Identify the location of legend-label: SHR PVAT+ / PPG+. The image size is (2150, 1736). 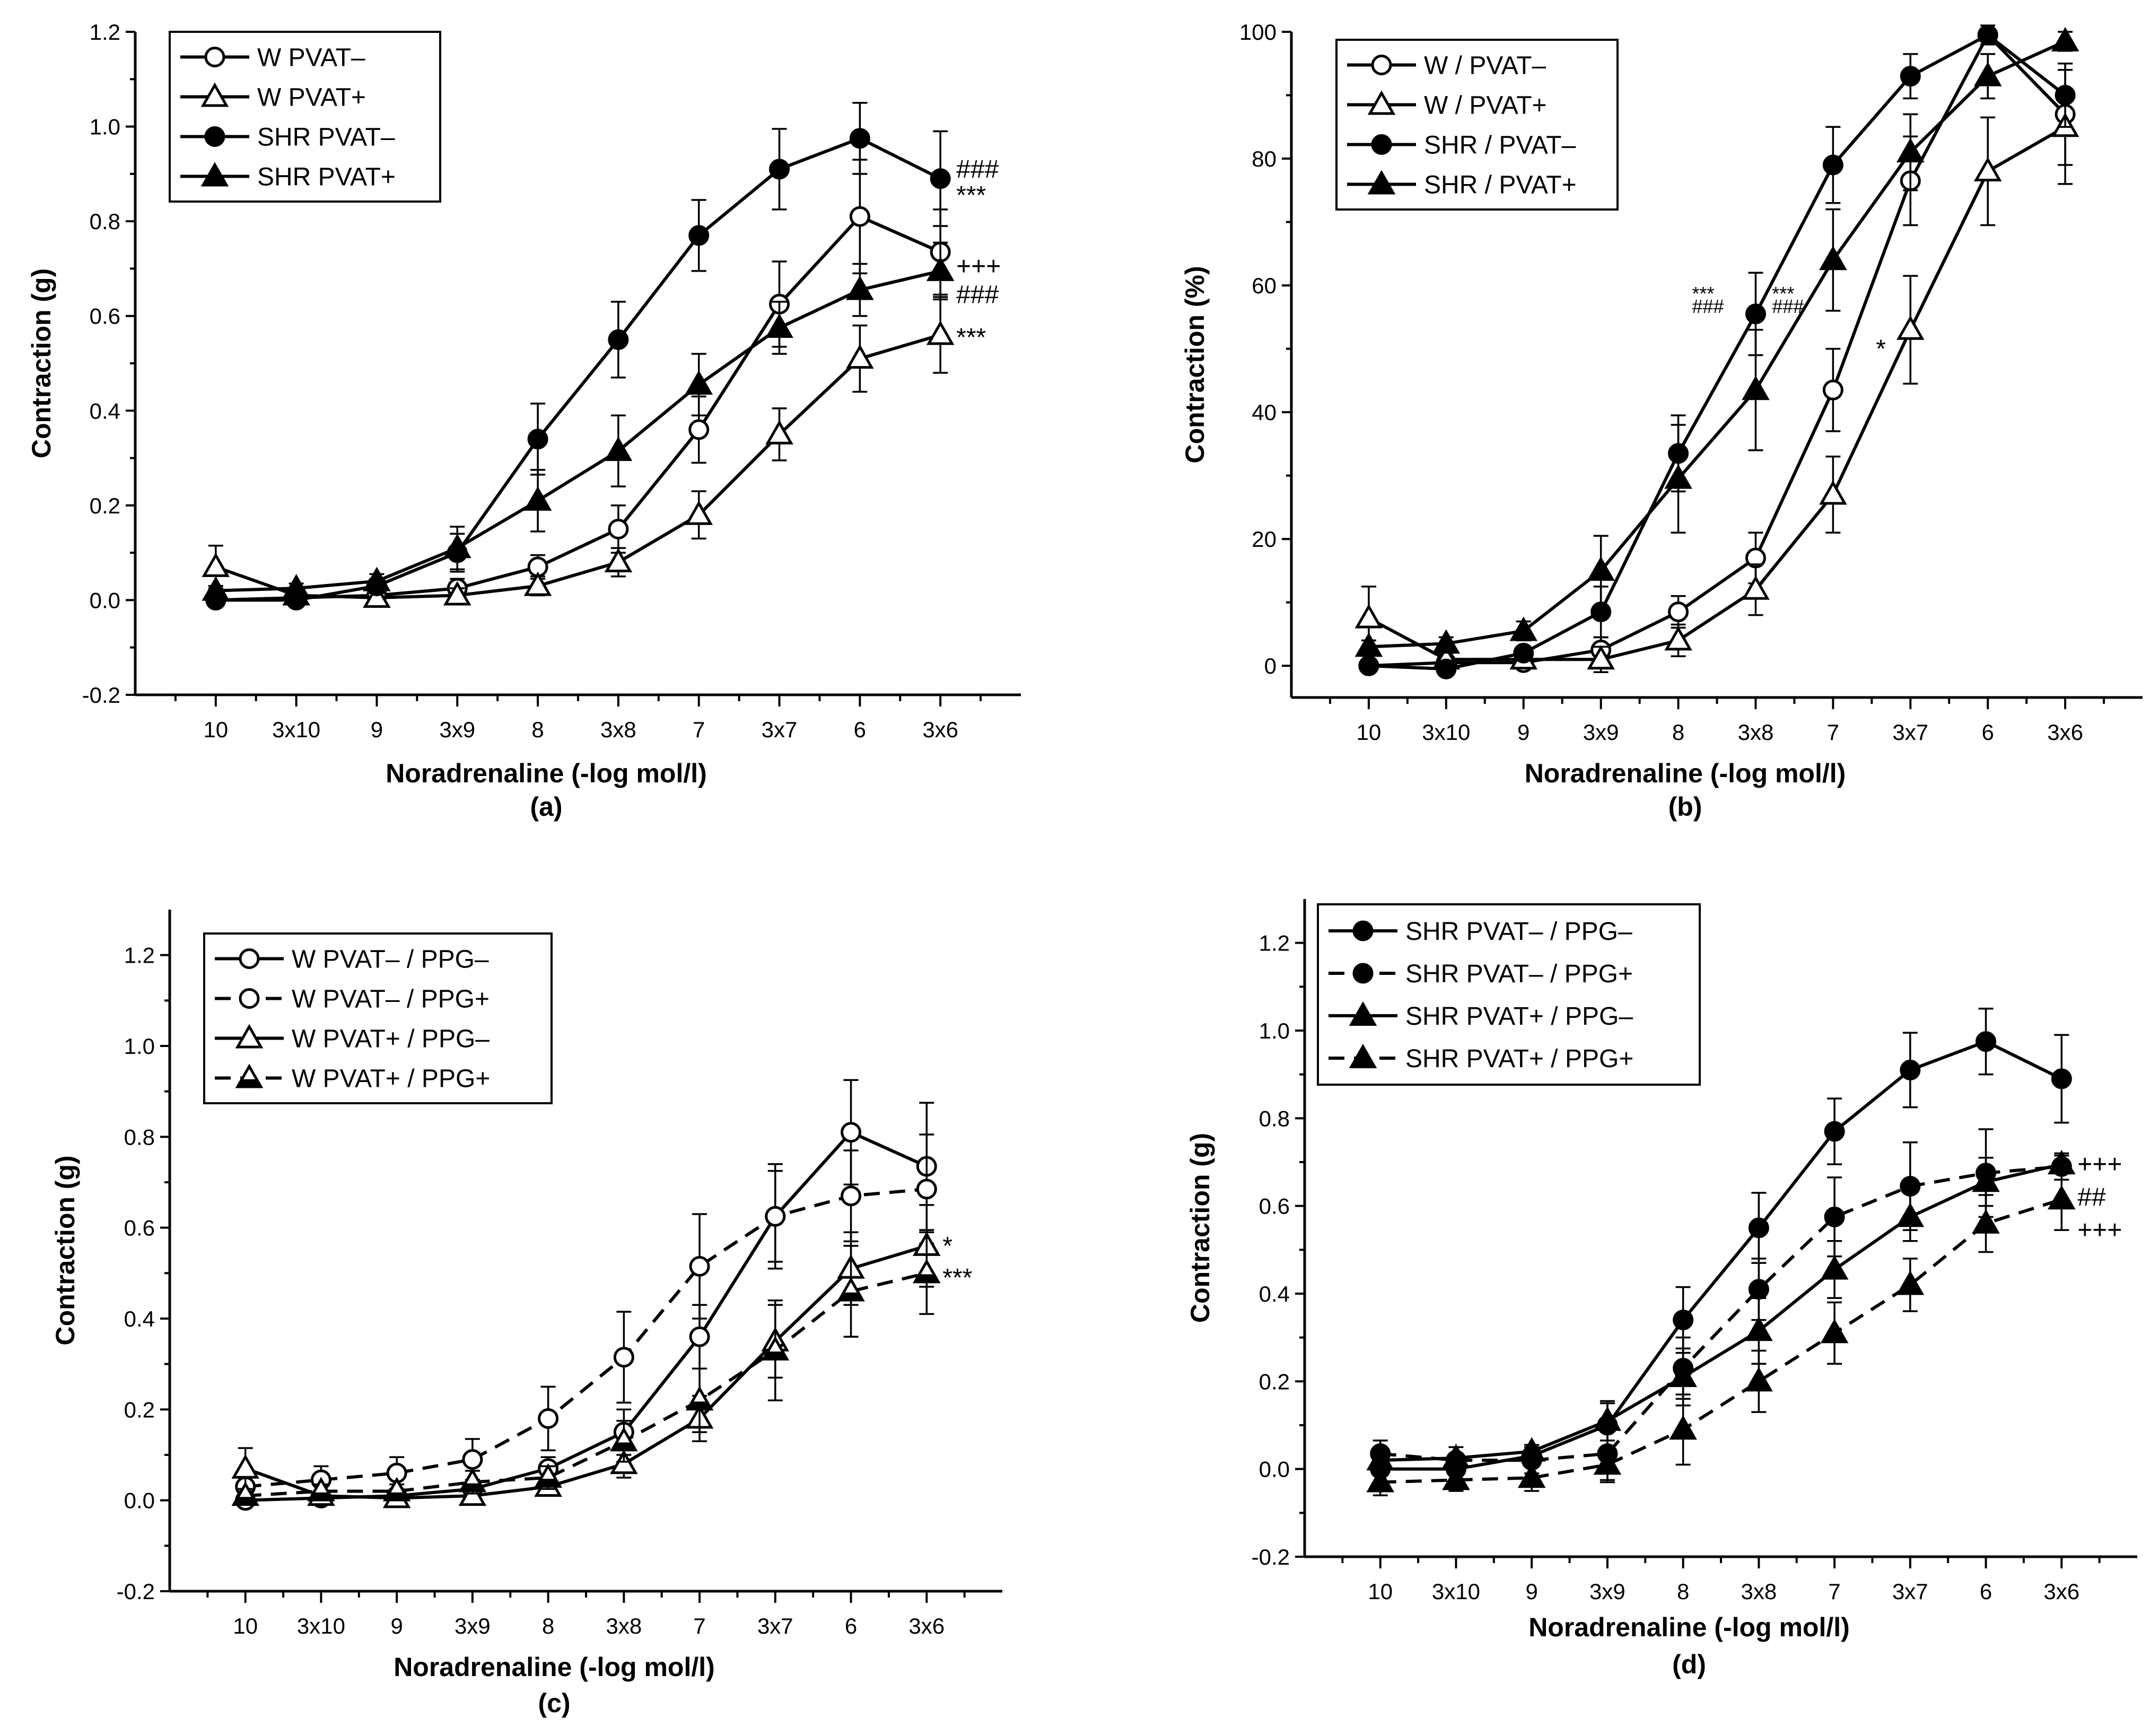
(1519, 1059).